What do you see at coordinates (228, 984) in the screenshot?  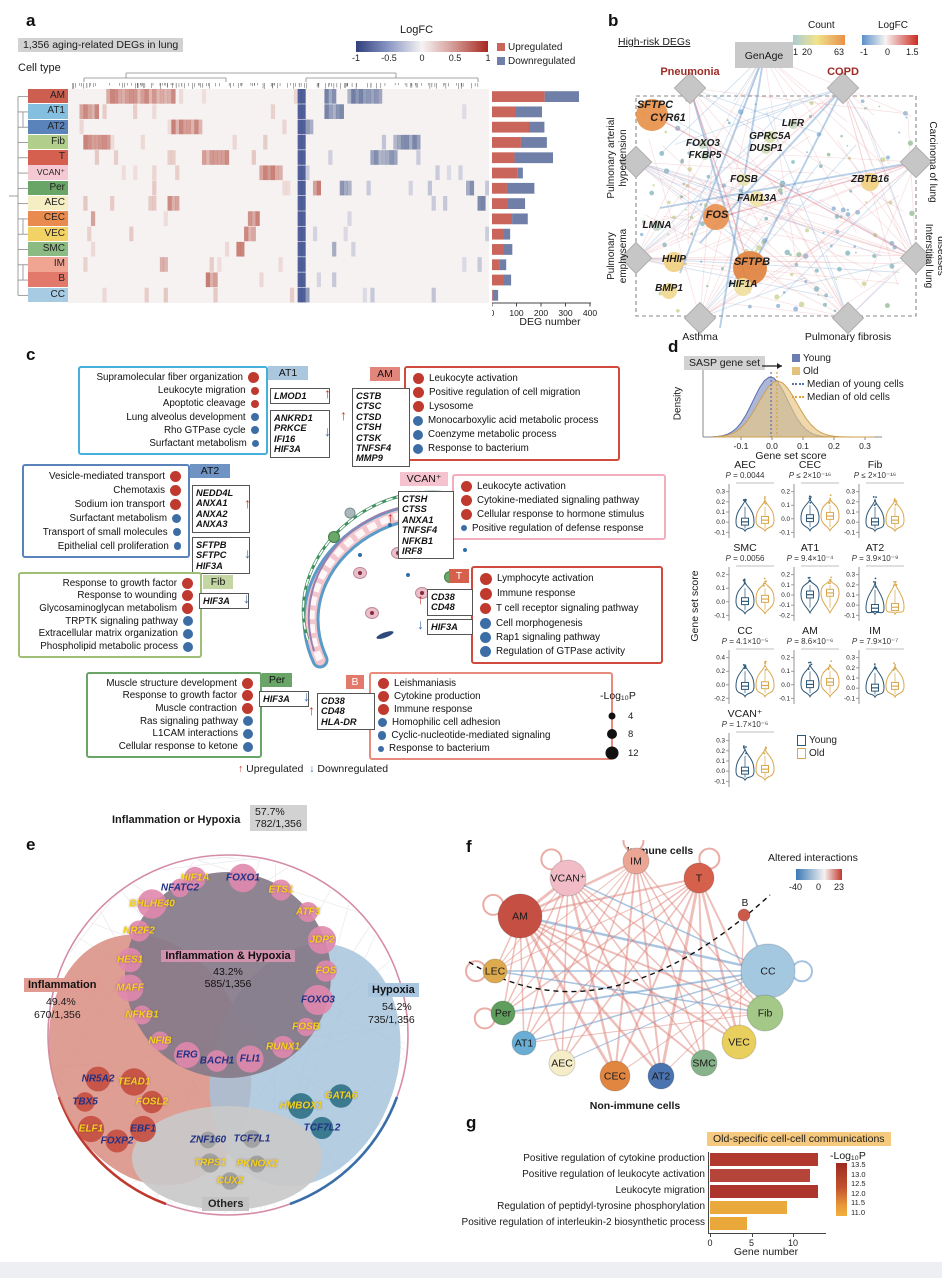 I see `both-frac: 585/1,356` at bounding box center [228, 984].